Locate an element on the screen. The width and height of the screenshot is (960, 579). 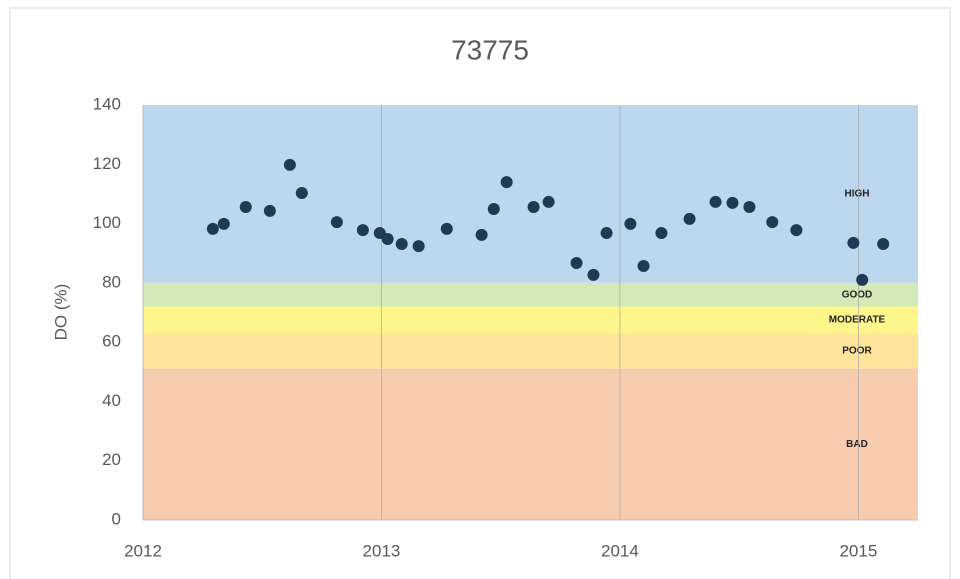
y-tick-label: 80 is located at coordinates (111, 281).